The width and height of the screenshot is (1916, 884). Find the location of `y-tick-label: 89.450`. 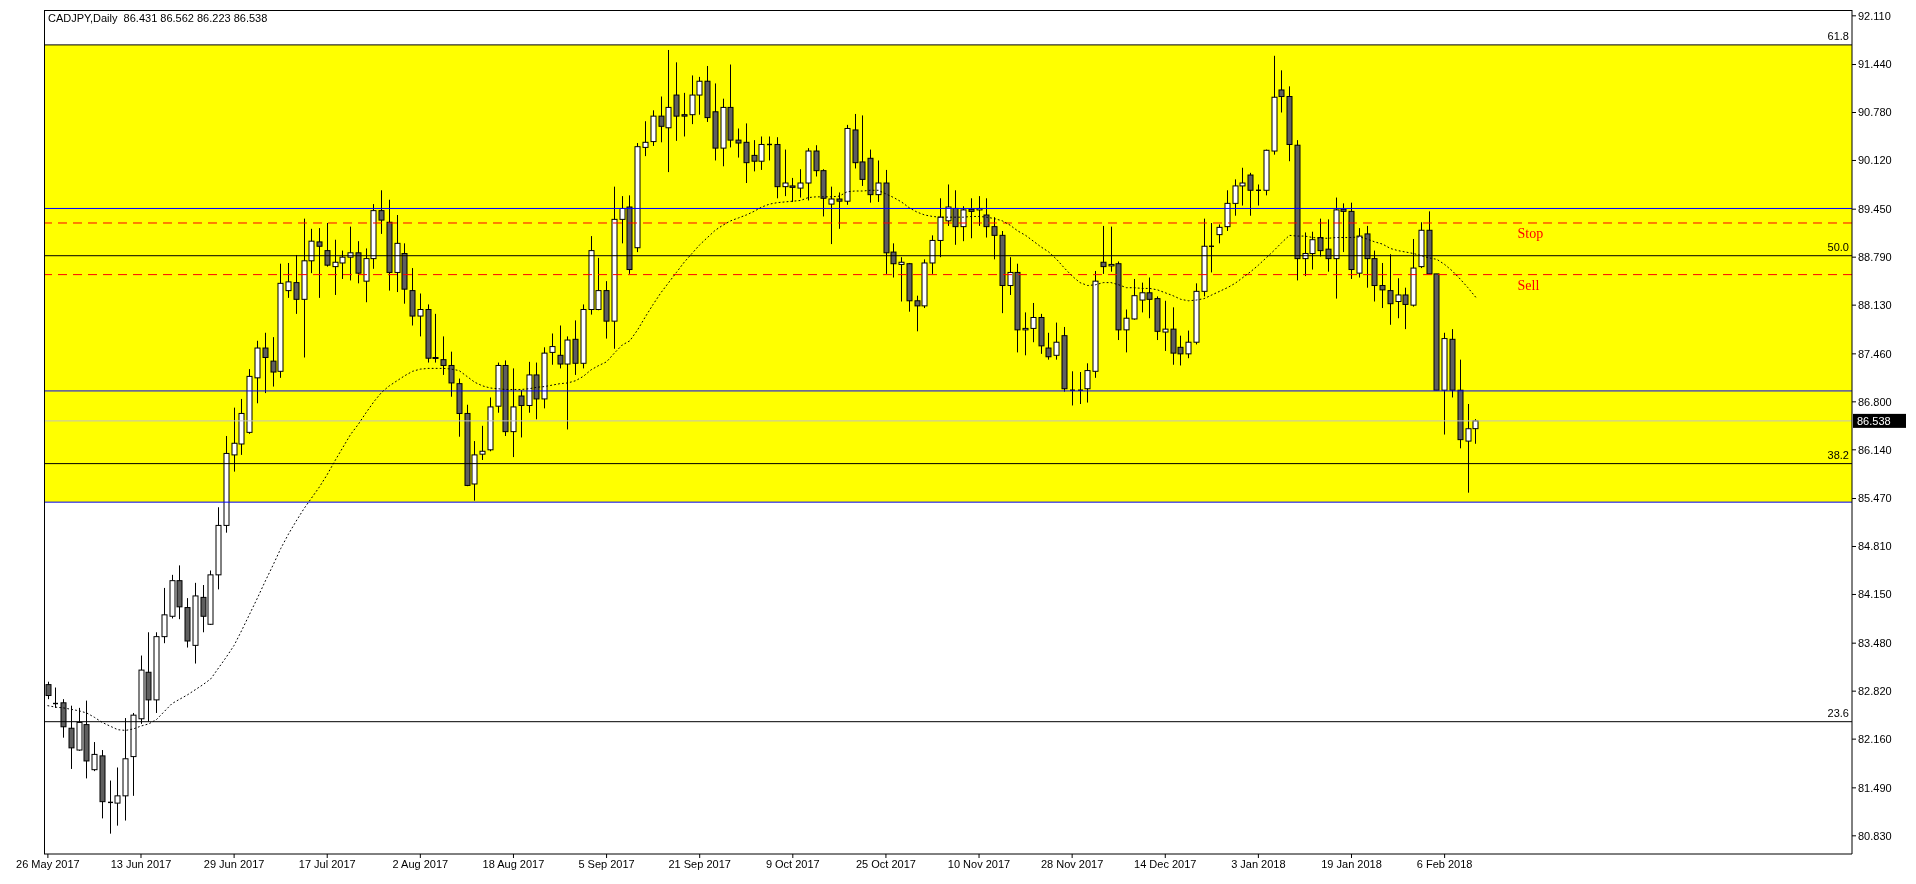

y-tick-label: 89.450 is located at coordinates (1875, 209).